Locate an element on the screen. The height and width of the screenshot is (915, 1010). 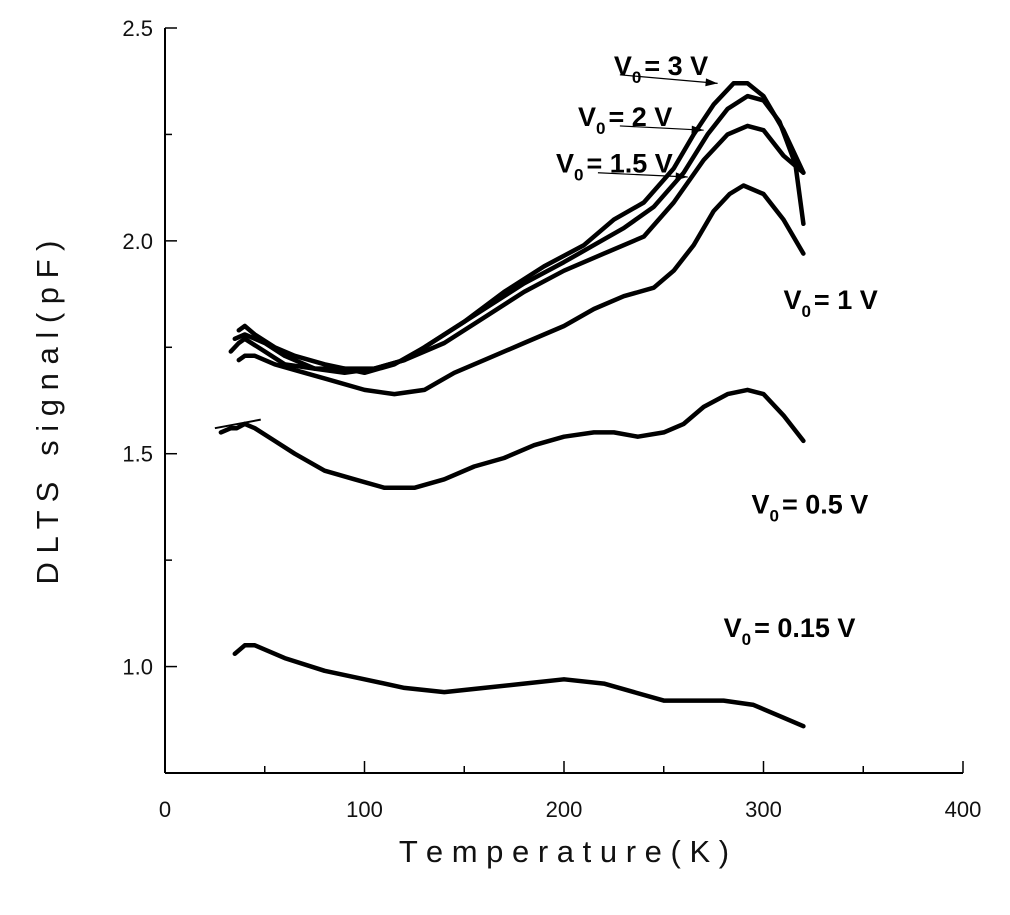
series-label-V0=1.5V: V0 = 1.5 V is located at coordinates (614, 167).